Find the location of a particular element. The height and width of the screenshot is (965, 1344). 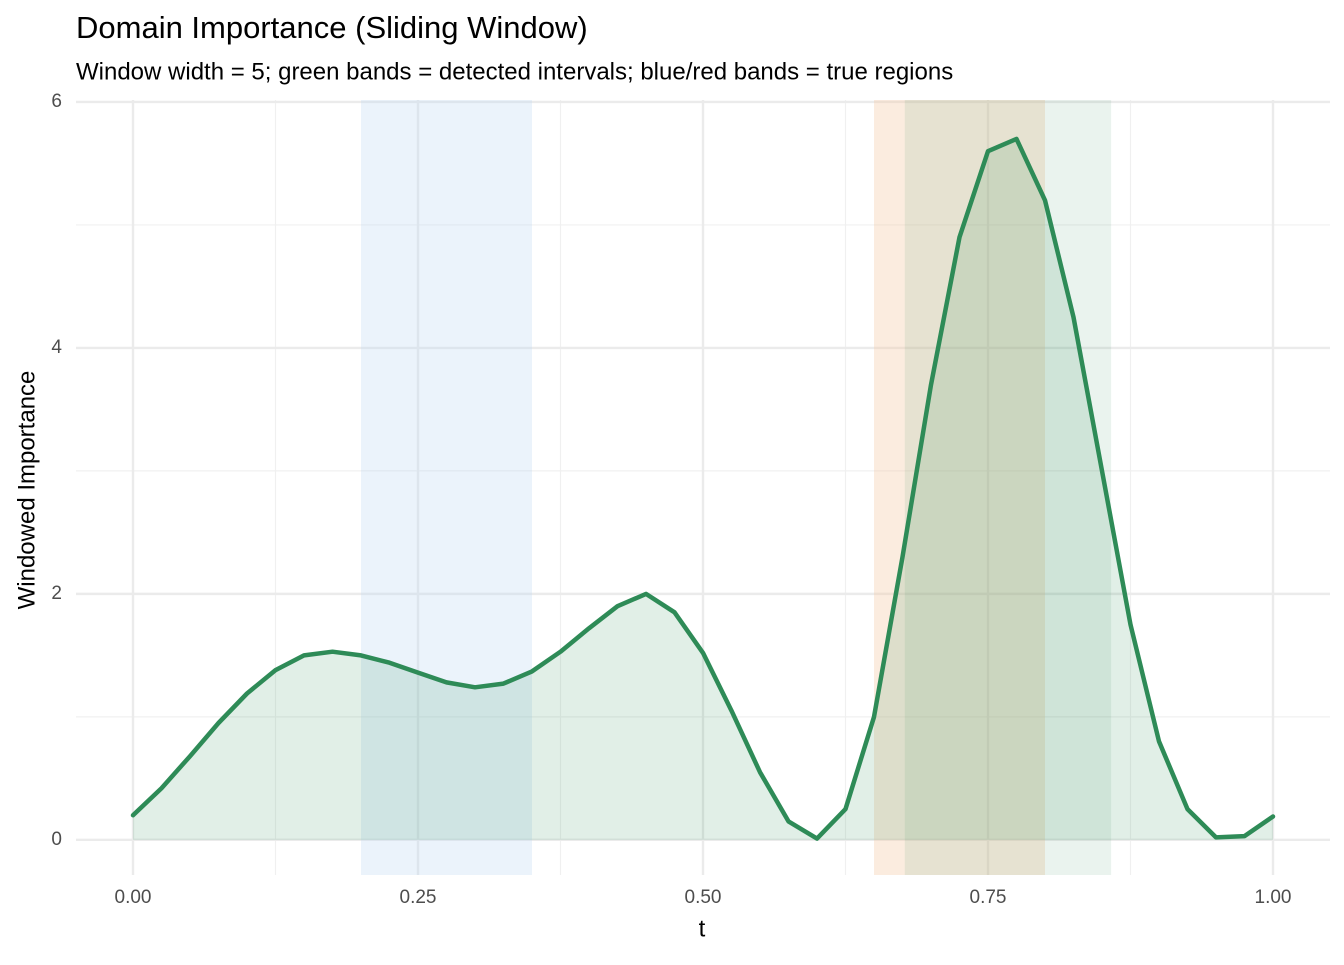

y-tick-label: 0 is located at coordinates (56, 839).